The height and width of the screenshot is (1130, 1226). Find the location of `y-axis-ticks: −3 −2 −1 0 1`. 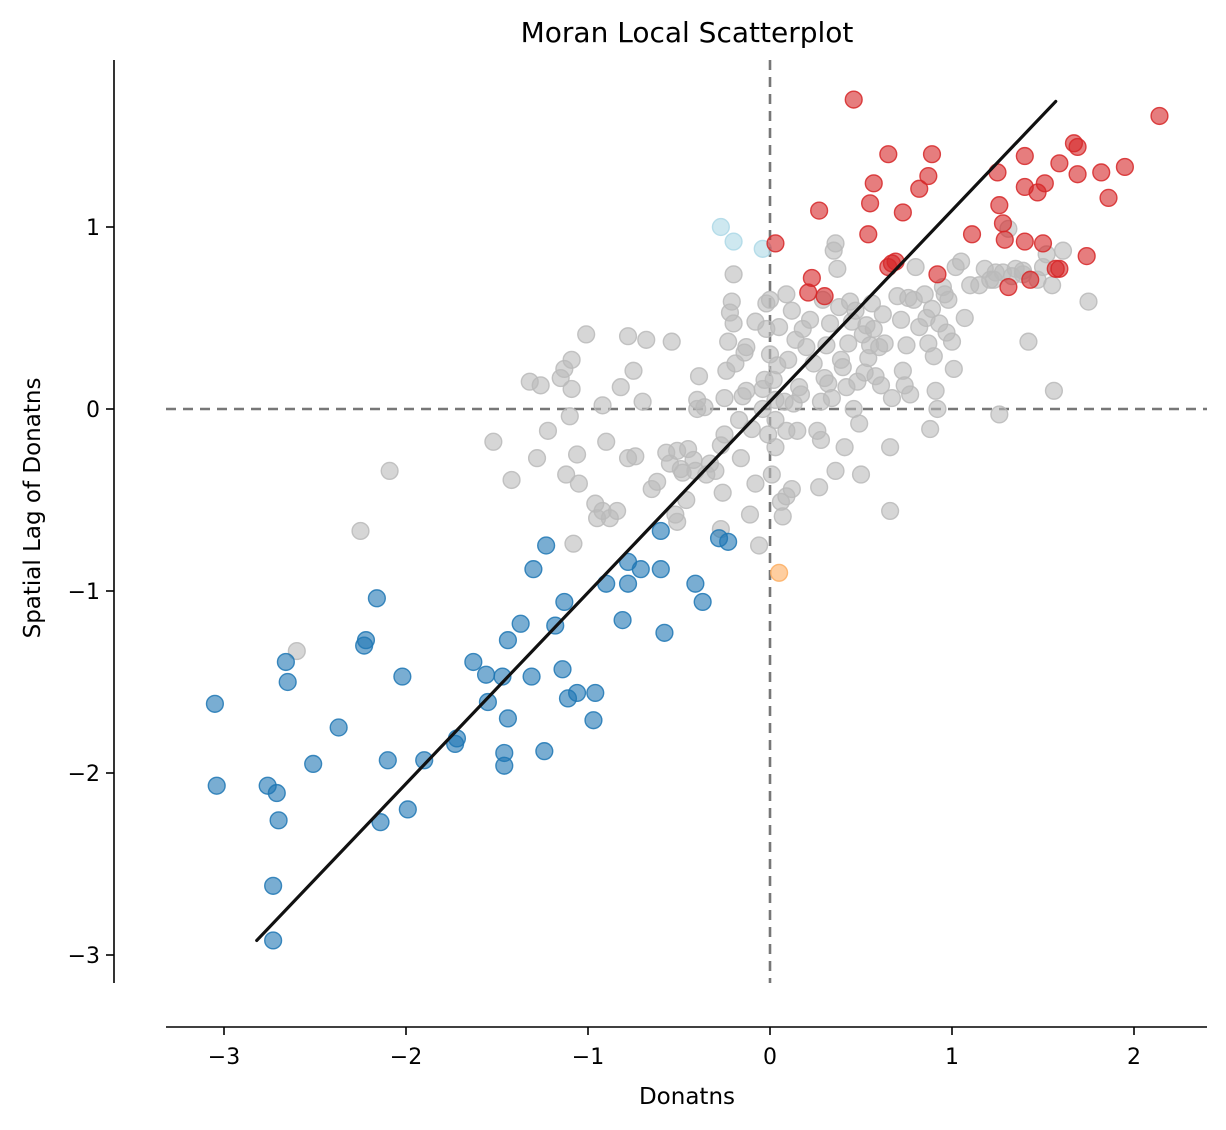

y-axis-ticks: −3 −2 −1 0 1 is located at coordinates (91, 592).